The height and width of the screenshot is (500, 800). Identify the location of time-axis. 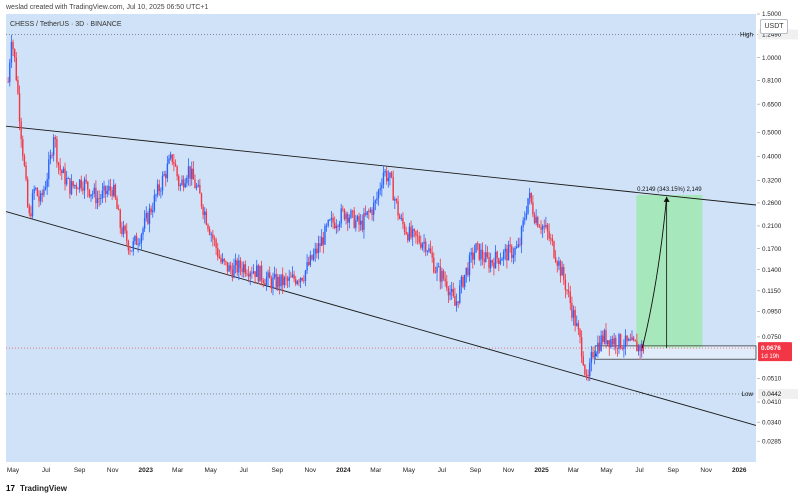
(403, 470).